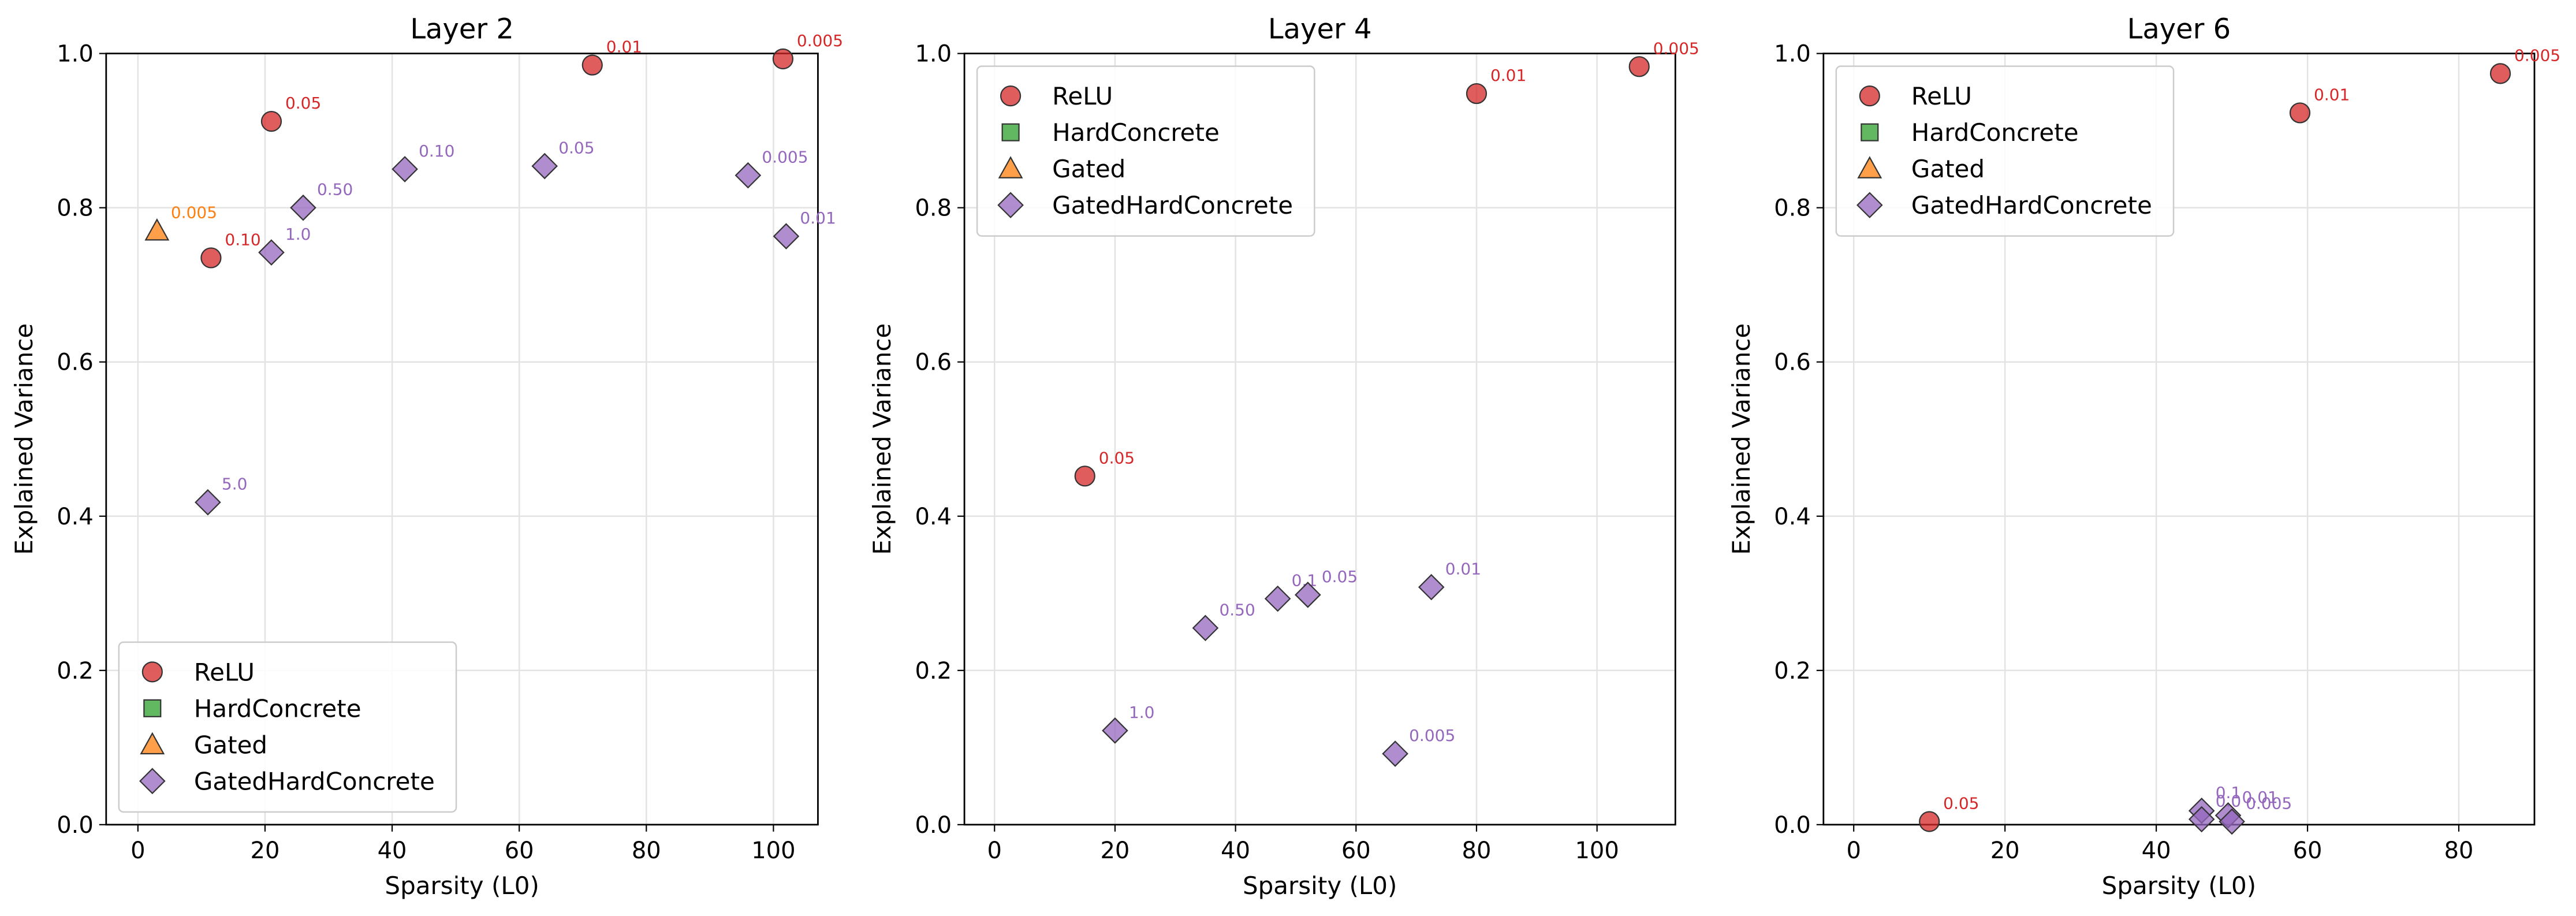 This screenshot has width=2576, height=916. Describe the element at coordinates (462, 29) in the screenshot. I see `chart-title: Layer 2` at that location.